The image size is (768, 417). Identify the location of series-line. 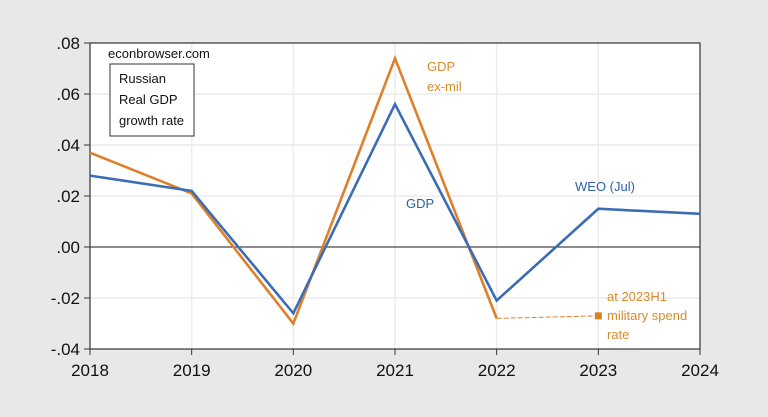
(547, 317).